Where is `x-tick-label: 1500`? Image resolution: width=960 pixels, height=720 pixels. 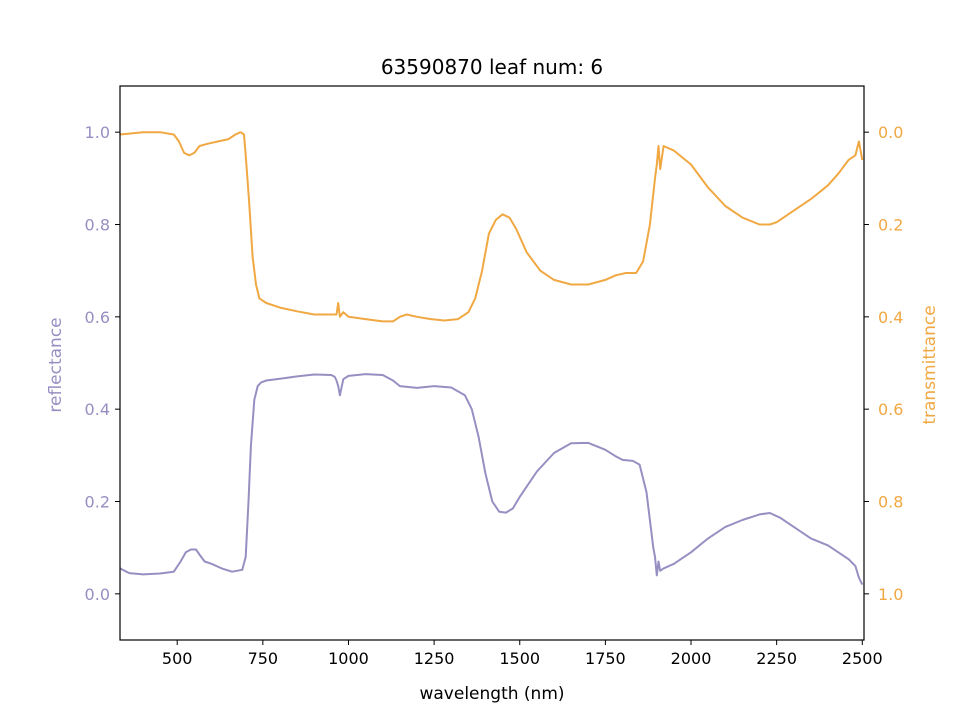
x-tick-label: 1500 is located at coordinates (519, 658).